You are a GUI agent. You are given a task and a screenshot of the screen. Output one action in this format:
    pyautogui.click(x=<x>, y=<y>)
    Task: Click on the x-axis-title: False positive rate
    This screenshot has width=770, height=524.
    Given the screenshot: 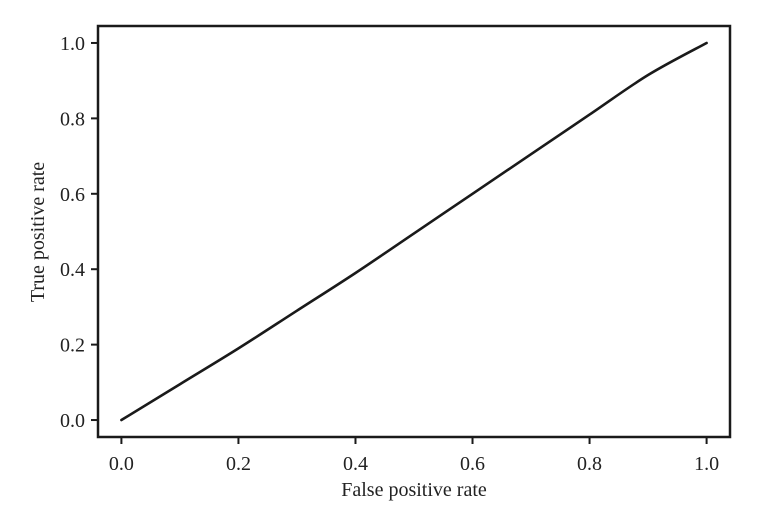 What is the action you would take?
    pyautogui.click(x=414, y=490)
    